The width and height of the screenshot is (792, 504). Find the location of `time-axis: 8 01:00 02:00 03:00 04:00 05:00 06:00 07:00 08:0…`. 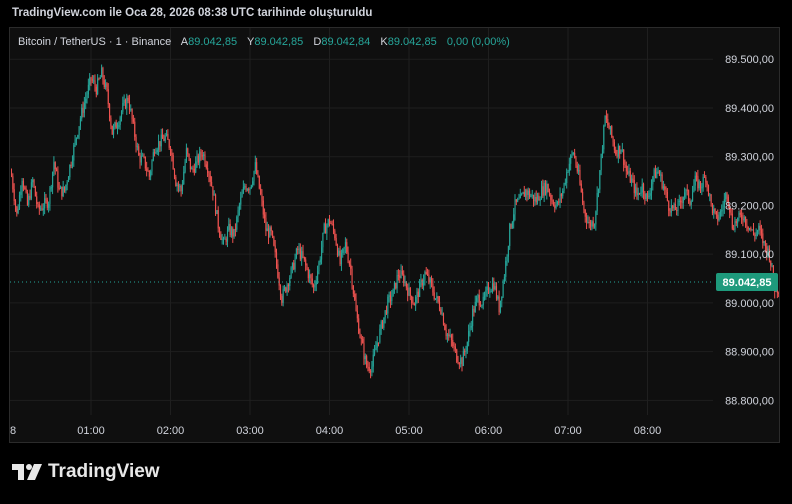

time-axis: 8 01:00 02:00 03:00 04:00 05:00 06:00 07:00 08:0… is located at coordinates (335, 431).